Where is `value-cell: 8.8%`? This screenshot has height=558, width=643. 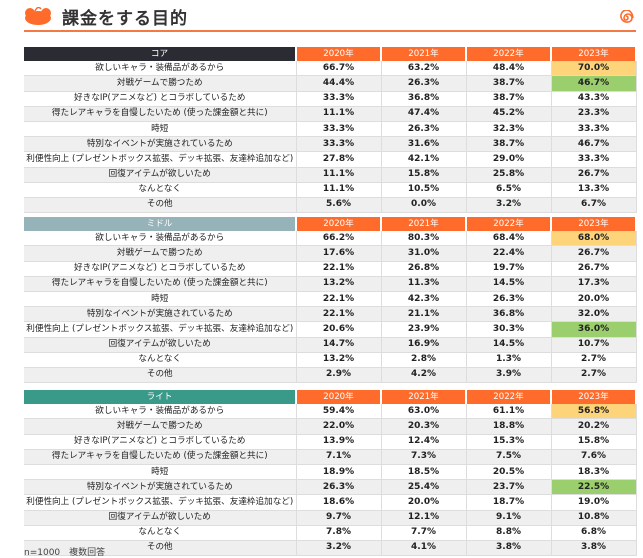 value-cell: 8.8% is located at coordinates (509, 533).